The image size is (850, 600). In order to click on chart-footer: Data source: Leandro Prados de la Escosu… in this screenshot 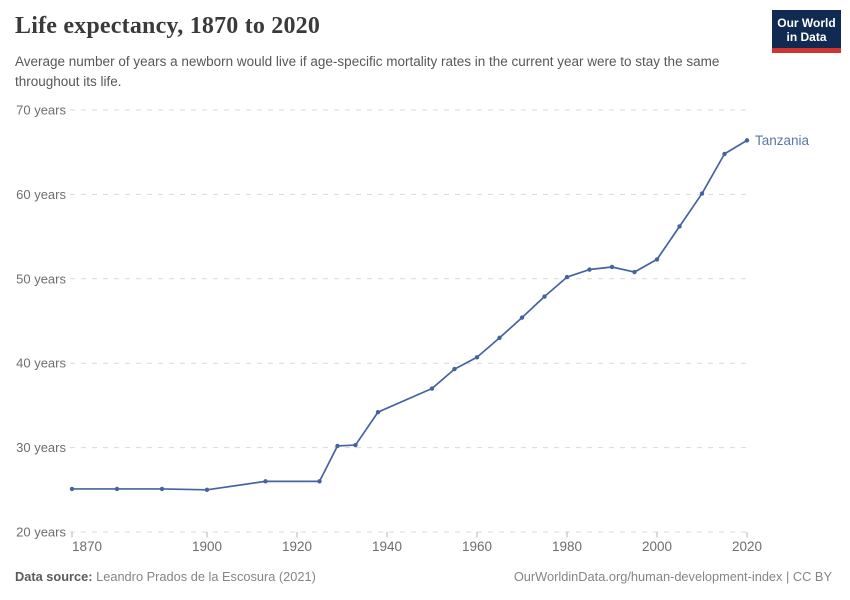, I will do `click(423, 576)`.